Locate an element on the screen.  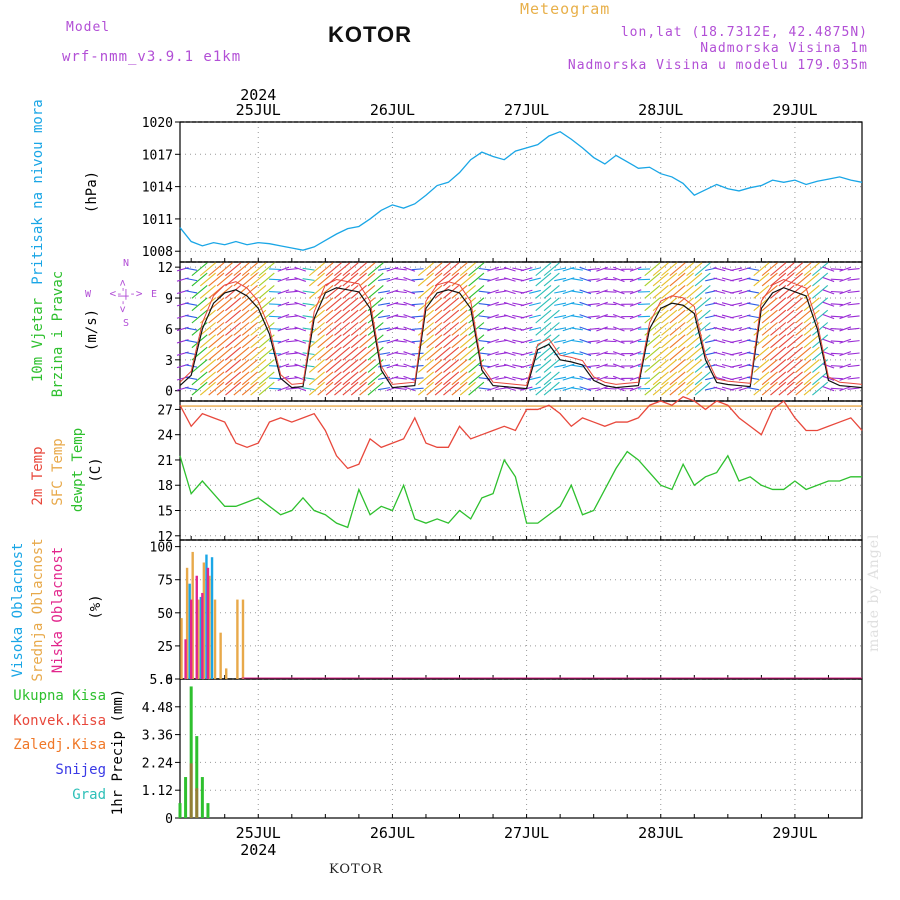
cloud-bar-mid is located at coordinates (237, 639).